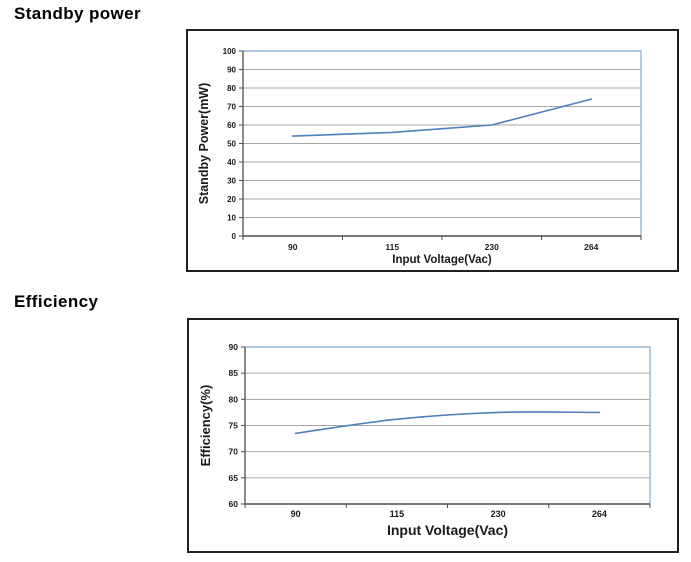 Image resolution: width=691 pixels, height=562 pixels. I want to click on y-tick-label: 30, so click(231, 181).